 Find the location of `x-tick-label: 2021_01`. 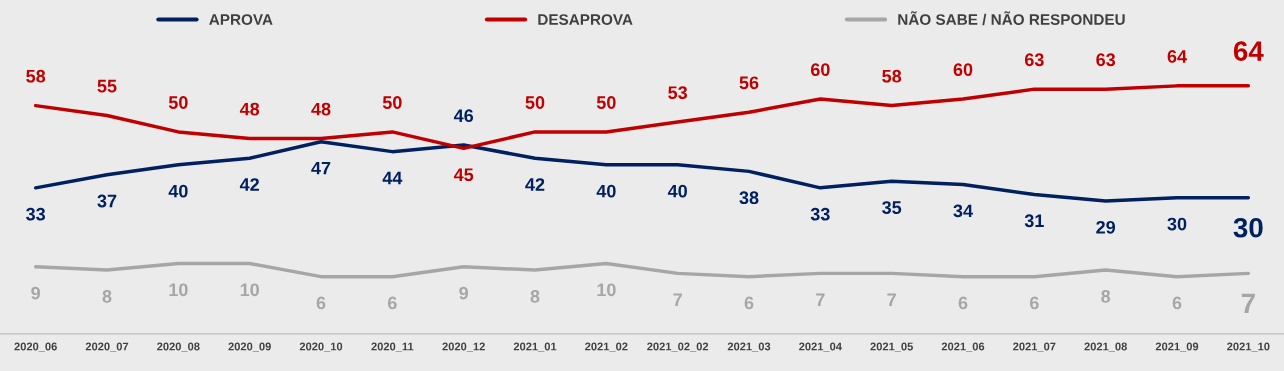

x-tick-label: 2021_01 is located at coordinates (535, 347).